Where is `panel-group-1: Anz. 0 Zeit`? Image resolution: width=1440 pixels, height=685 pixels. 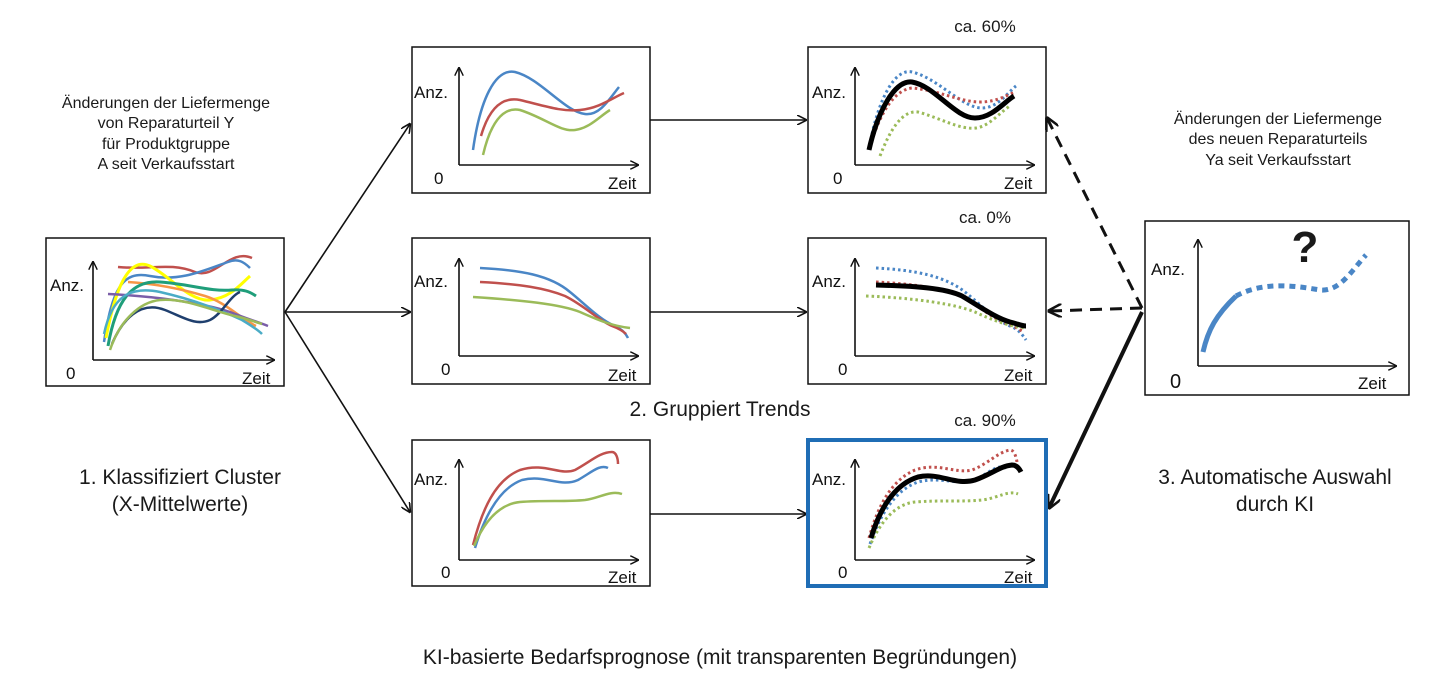 panel-group-1: Anz. 0 Zeit is located at coordinates (526, 130).